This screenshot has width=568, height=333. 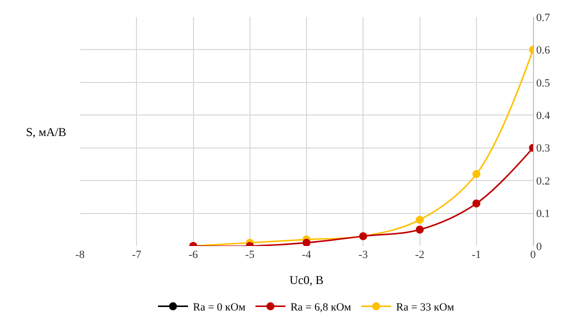 I want to click on x-tick-label: -3, so click(x=363, y=255).